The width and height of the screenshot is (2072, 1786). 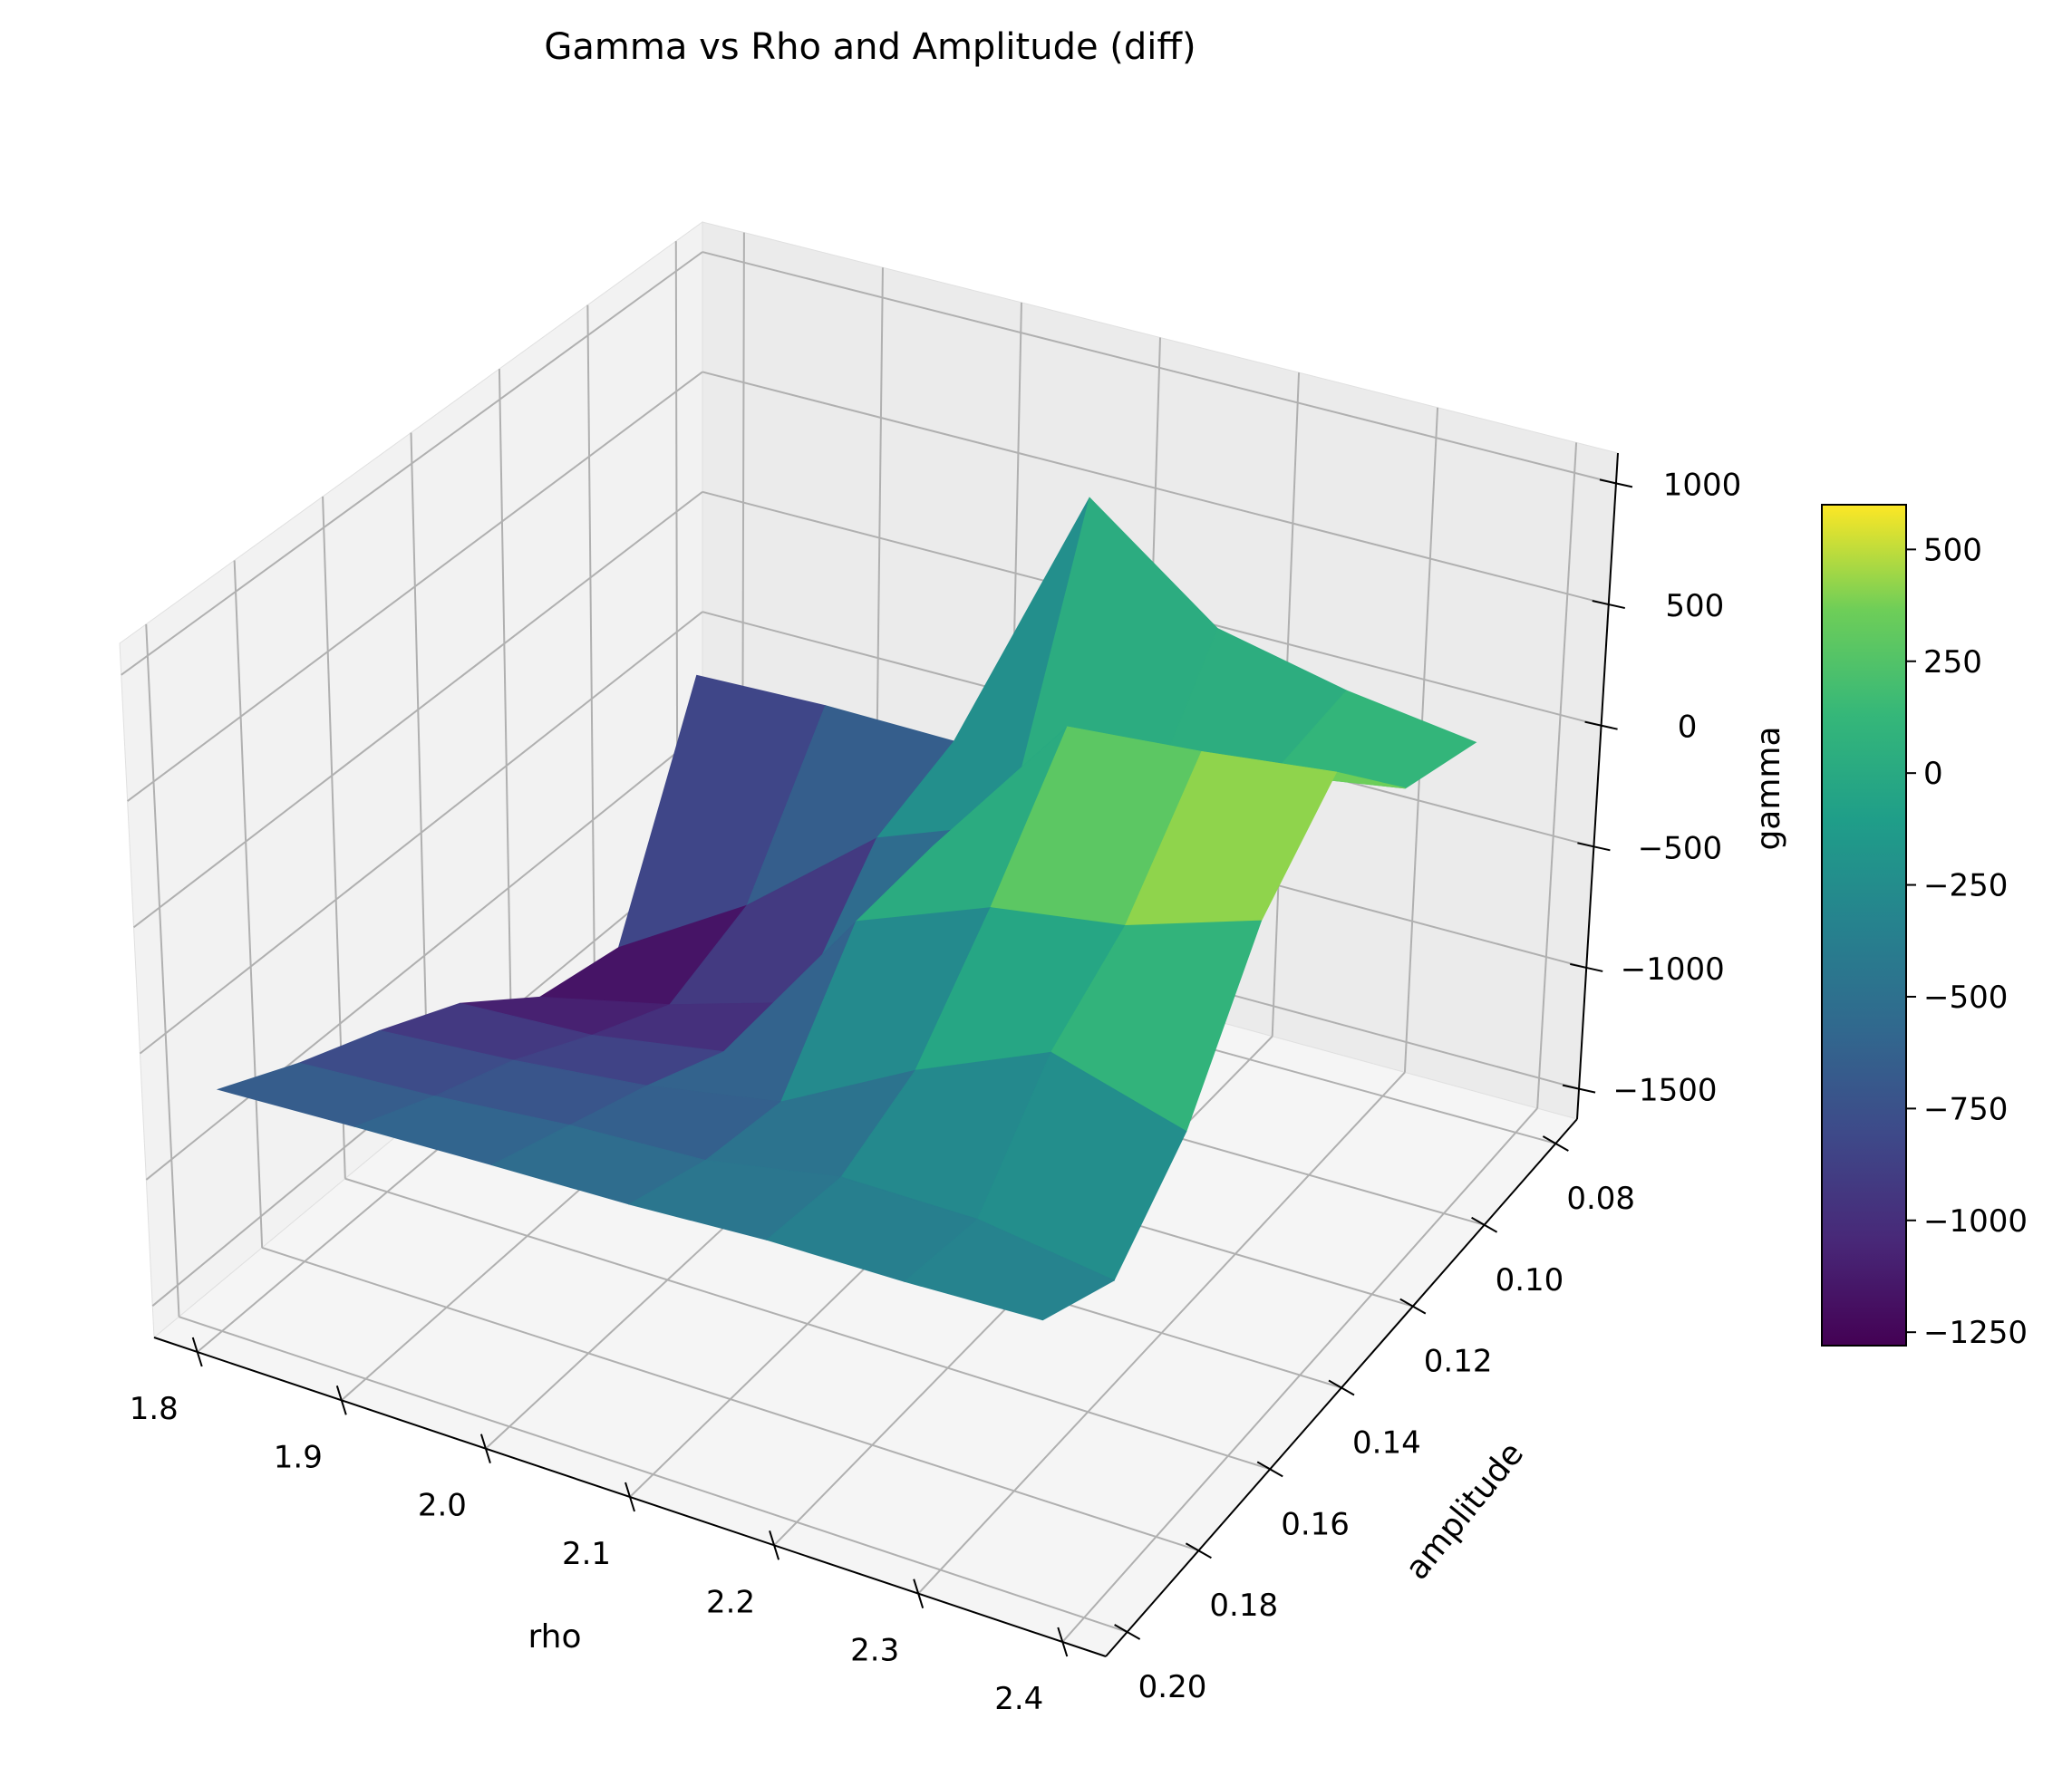 What do you see at coordinates (1172, 1687) in the screenshot?
I see `y-tick-label: 0.20` at bounding box center [1172, 1687].